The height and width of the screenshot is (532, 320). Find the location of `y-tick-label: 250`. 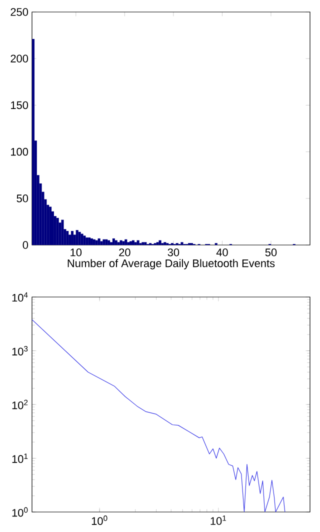

y-tick-label: 250 is located at coordinates (19, 12).